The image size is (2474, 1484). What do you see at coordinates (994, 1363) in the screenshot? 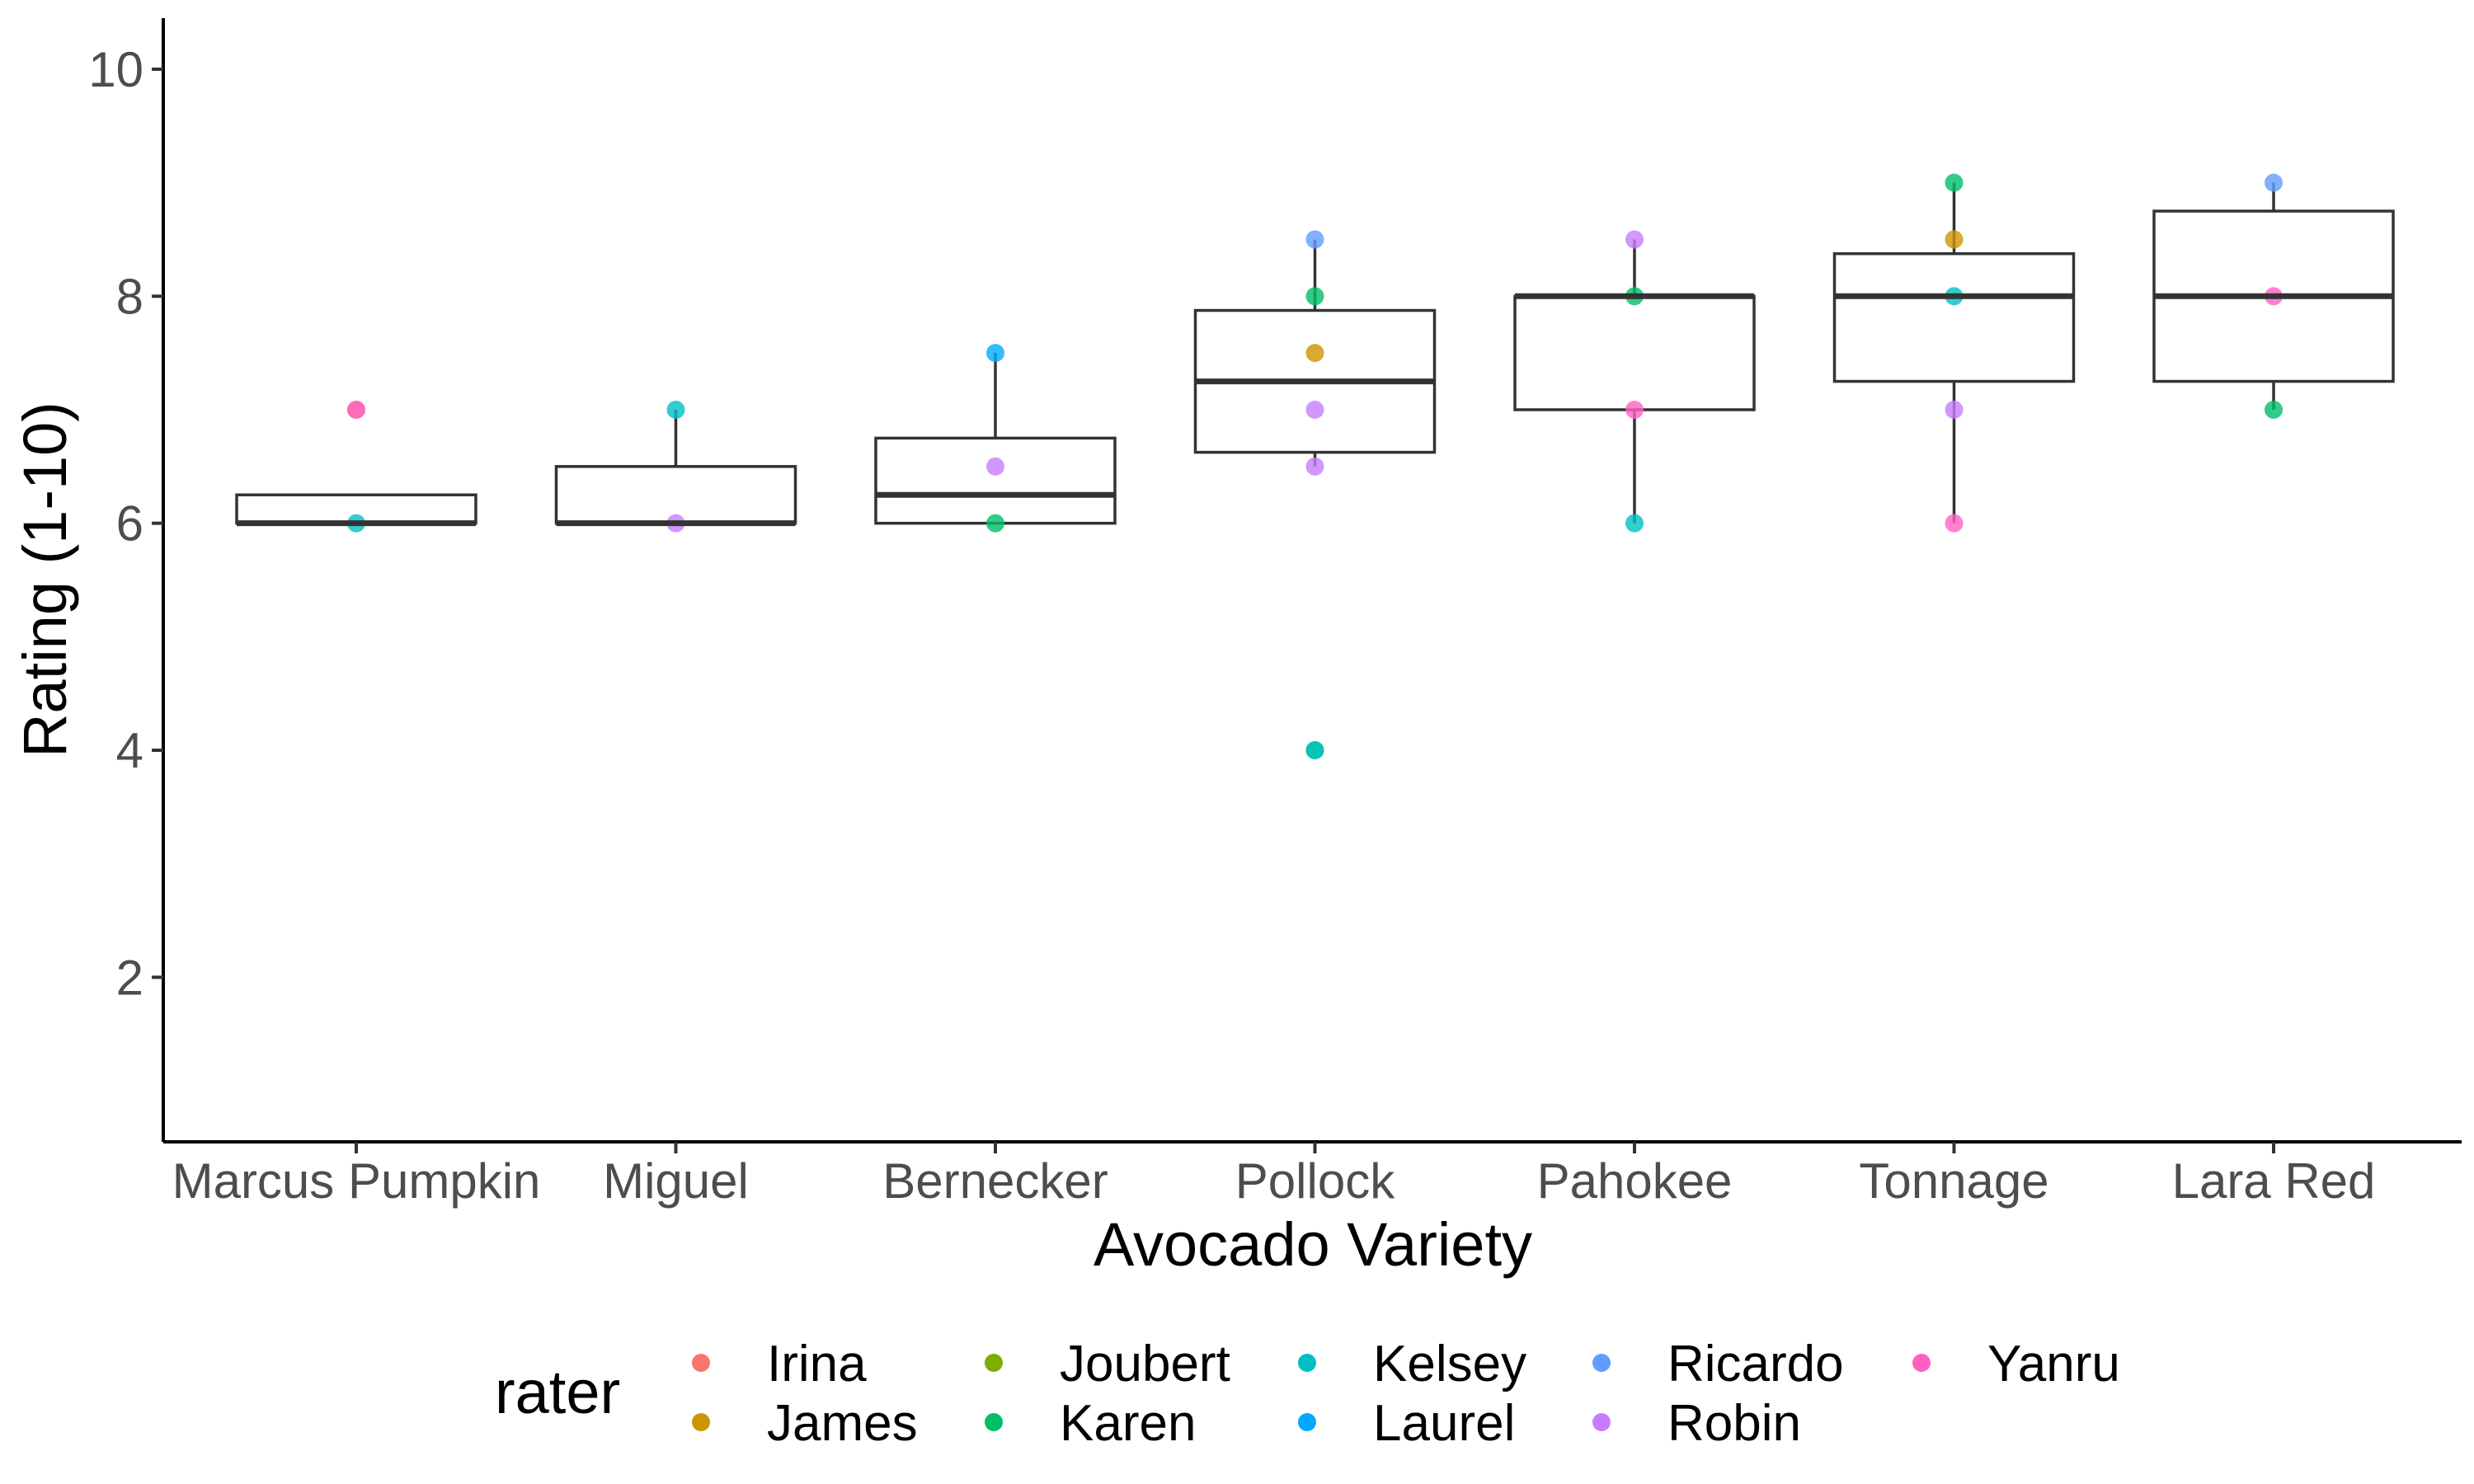
I see `legend-key-joubert` at bounding box center [994, 1363].